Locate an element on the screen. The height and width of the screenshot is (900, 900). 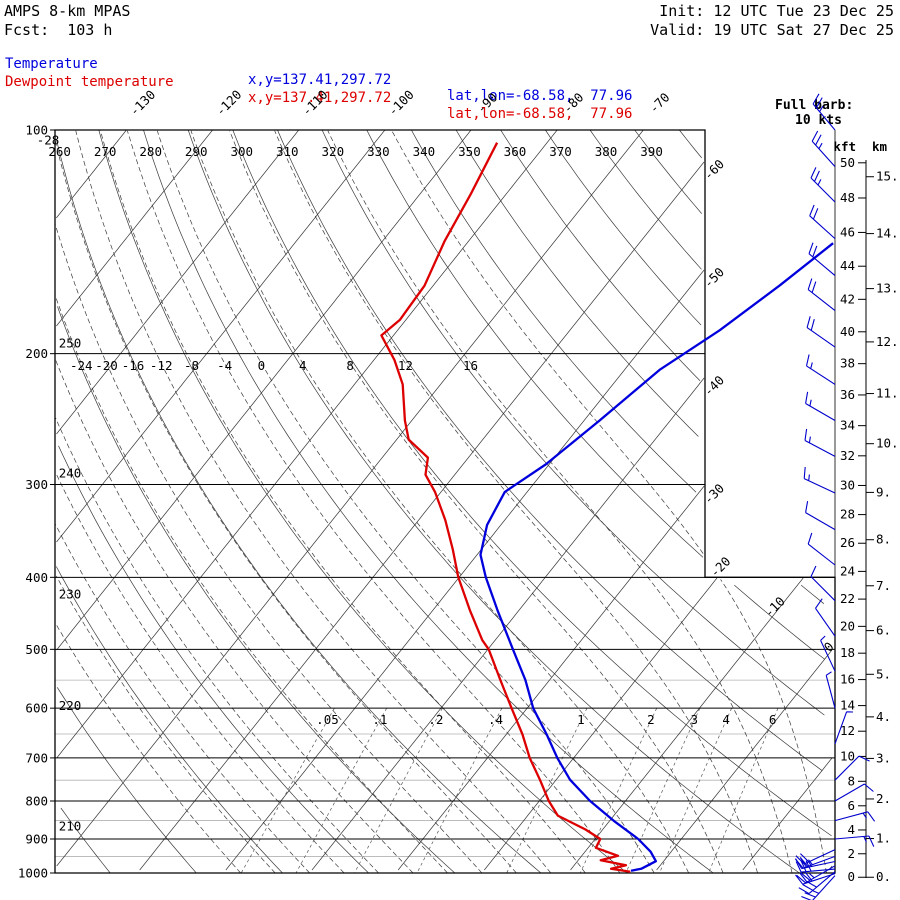
svg-text: .2 is located at coordinates (435, 719).